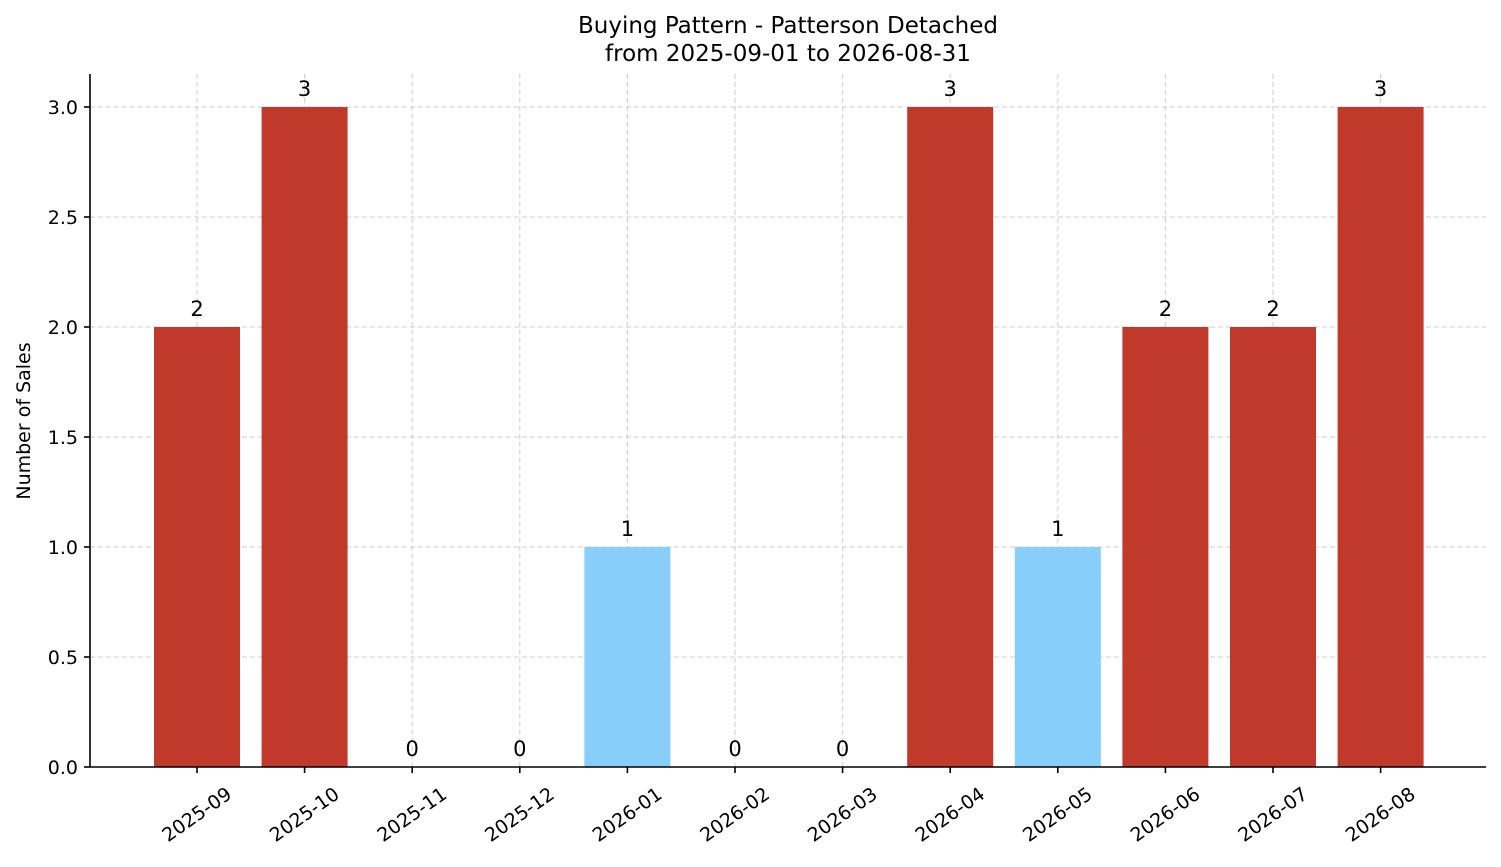  Describe the element at coordinates (63, 438) in the screenshot. I see `y-tick-label: 1.5` at that location.